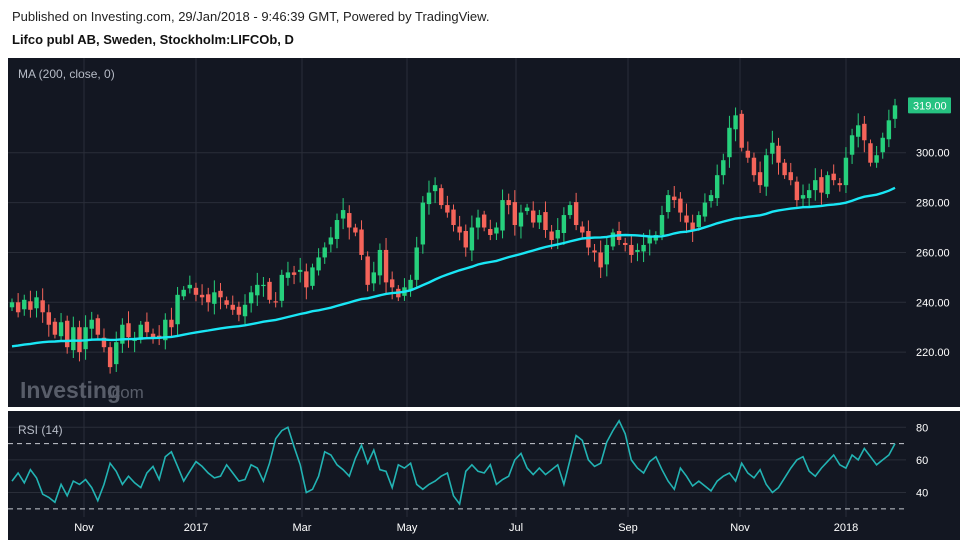 The height and width of the screenshot is (540, 960). I want to click on time-axis-background, so click(484, 528).